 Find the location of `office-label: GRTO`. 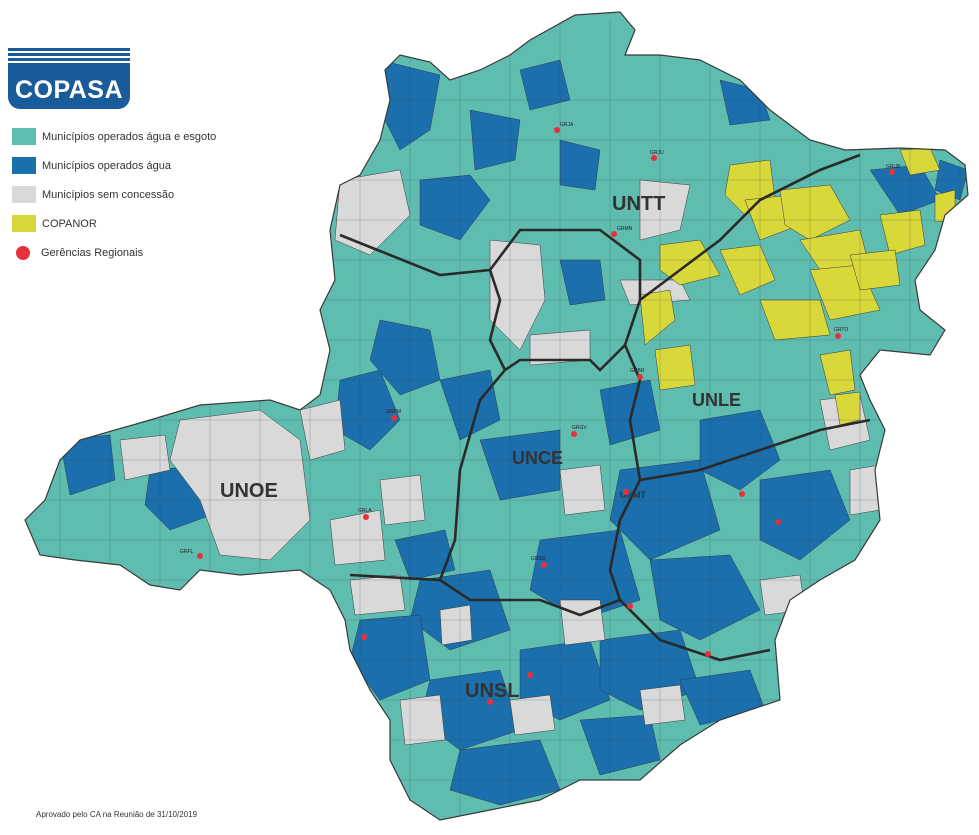

office-label: GRTO is located at coordinates (841, 330).